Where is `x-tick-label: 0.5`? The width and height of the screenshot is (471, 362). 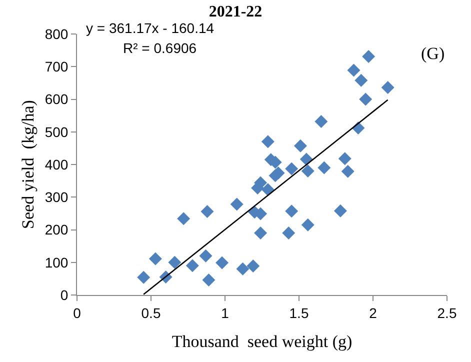 x-tick-label: 0.5 is located at coordinates (151, 312).